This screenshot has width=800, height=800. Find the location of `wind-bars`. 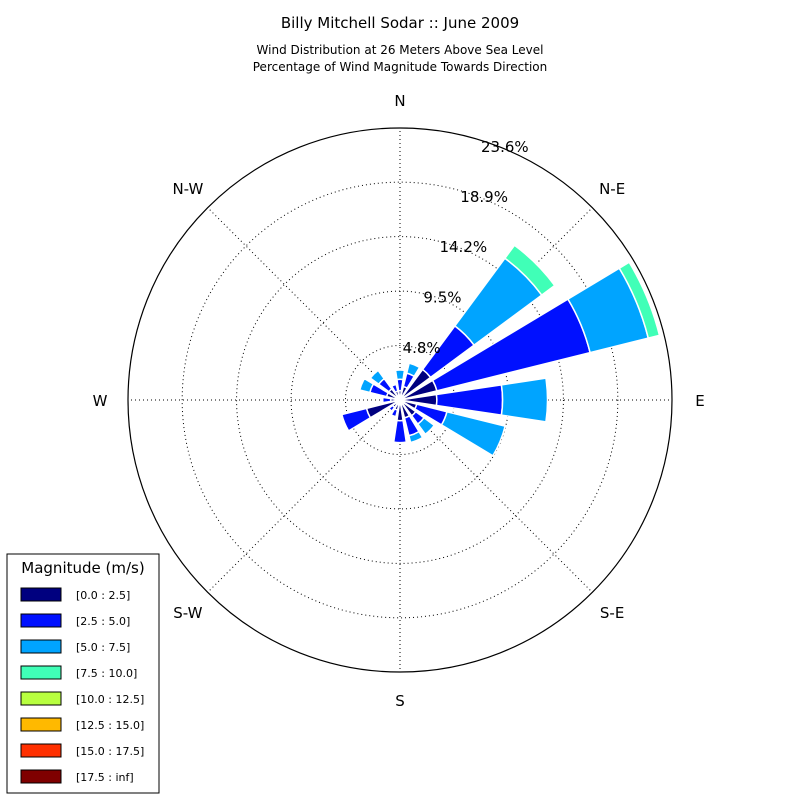

wind-bars is located at coordinates (500, 350).